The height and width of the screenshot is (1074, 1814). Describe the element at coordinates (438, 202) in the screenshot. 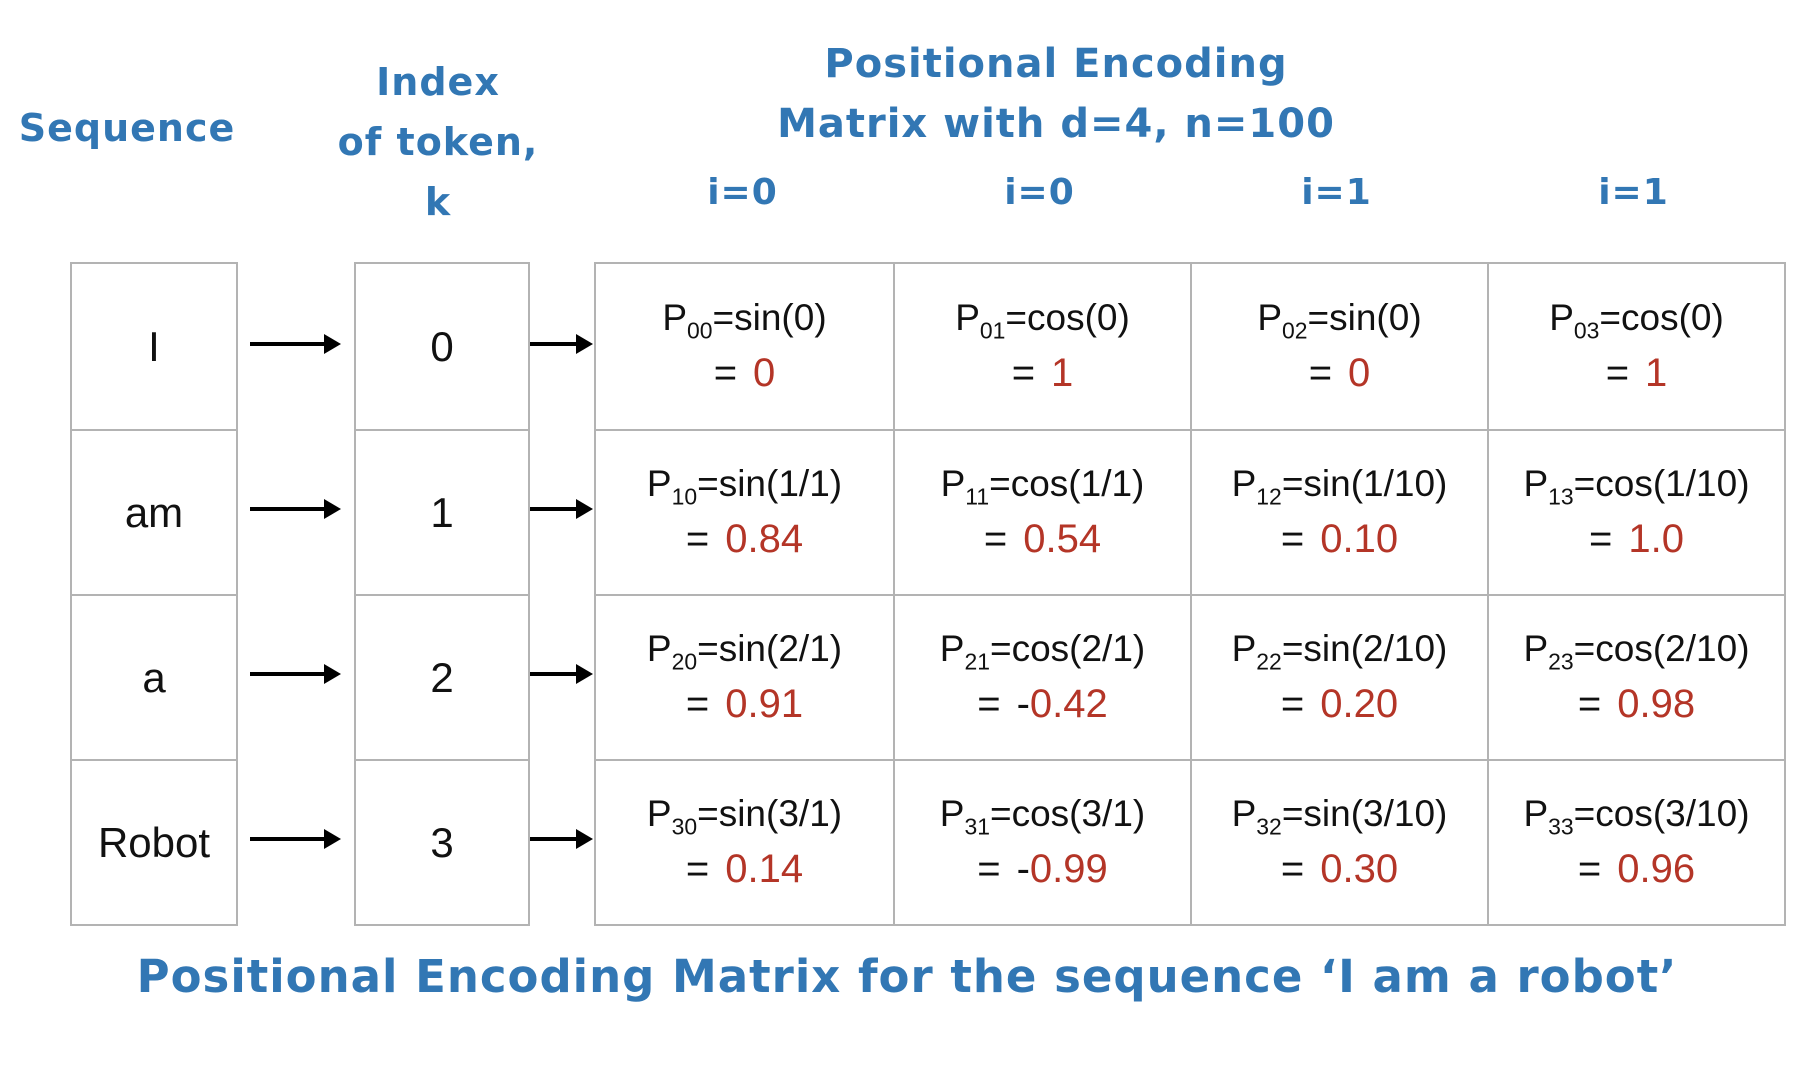

I see `index-label-line3: k` at that location.